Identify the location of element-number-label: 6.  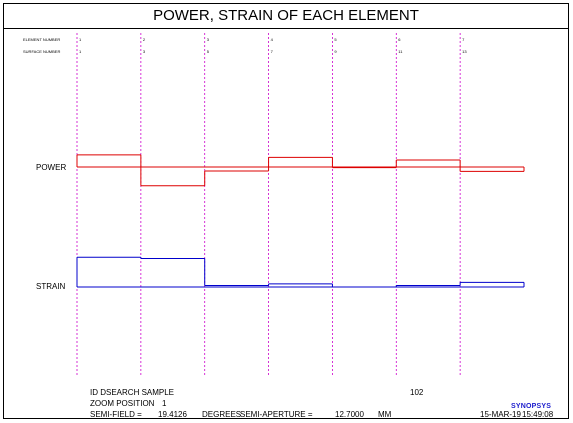
(399, 39).